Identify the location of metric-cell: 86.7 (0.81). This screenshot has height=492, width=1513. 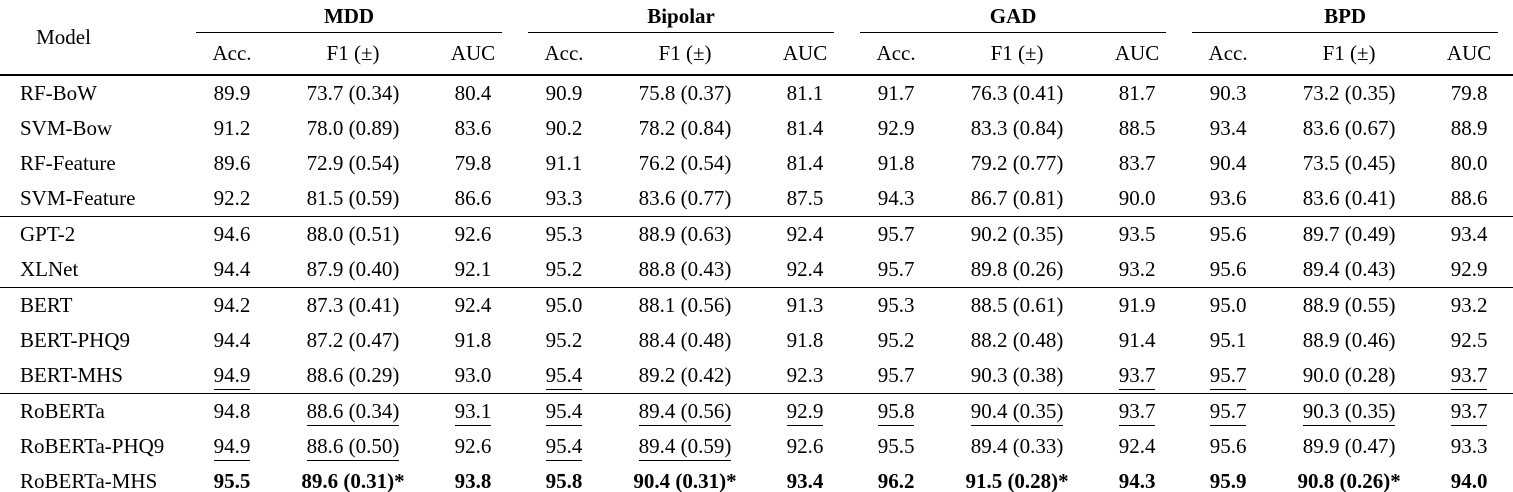
(1017, 199).